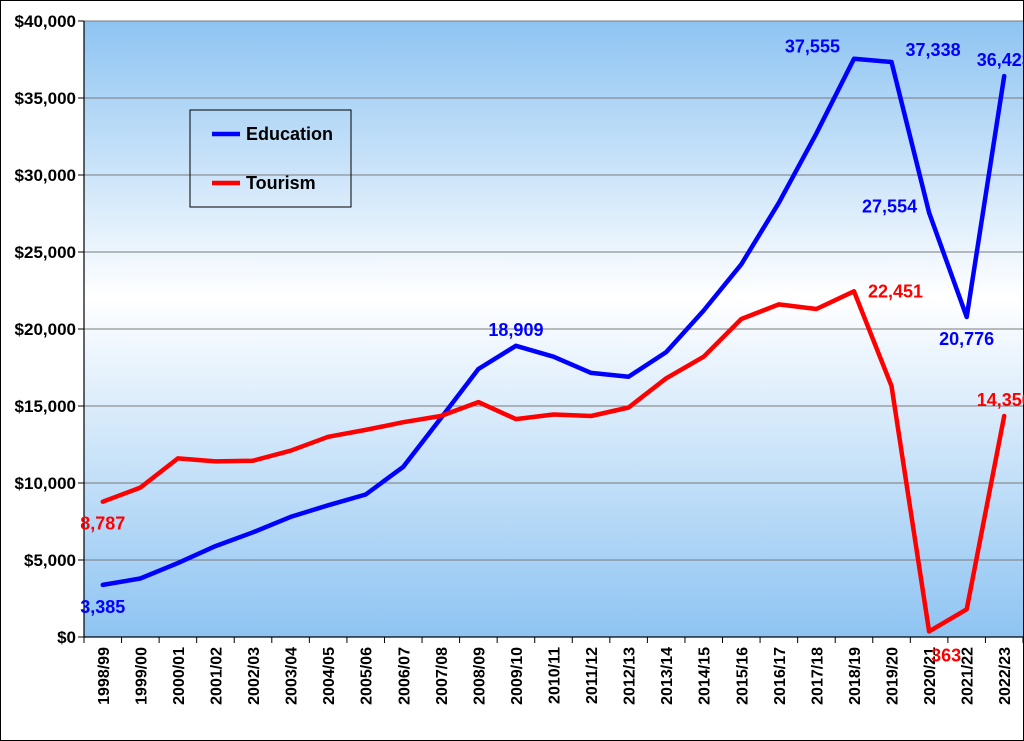 Image resolution: width=1024 pixels, height=741 pixels. I want to click on legend-label-tourism: Tourism, so click(281, 183).